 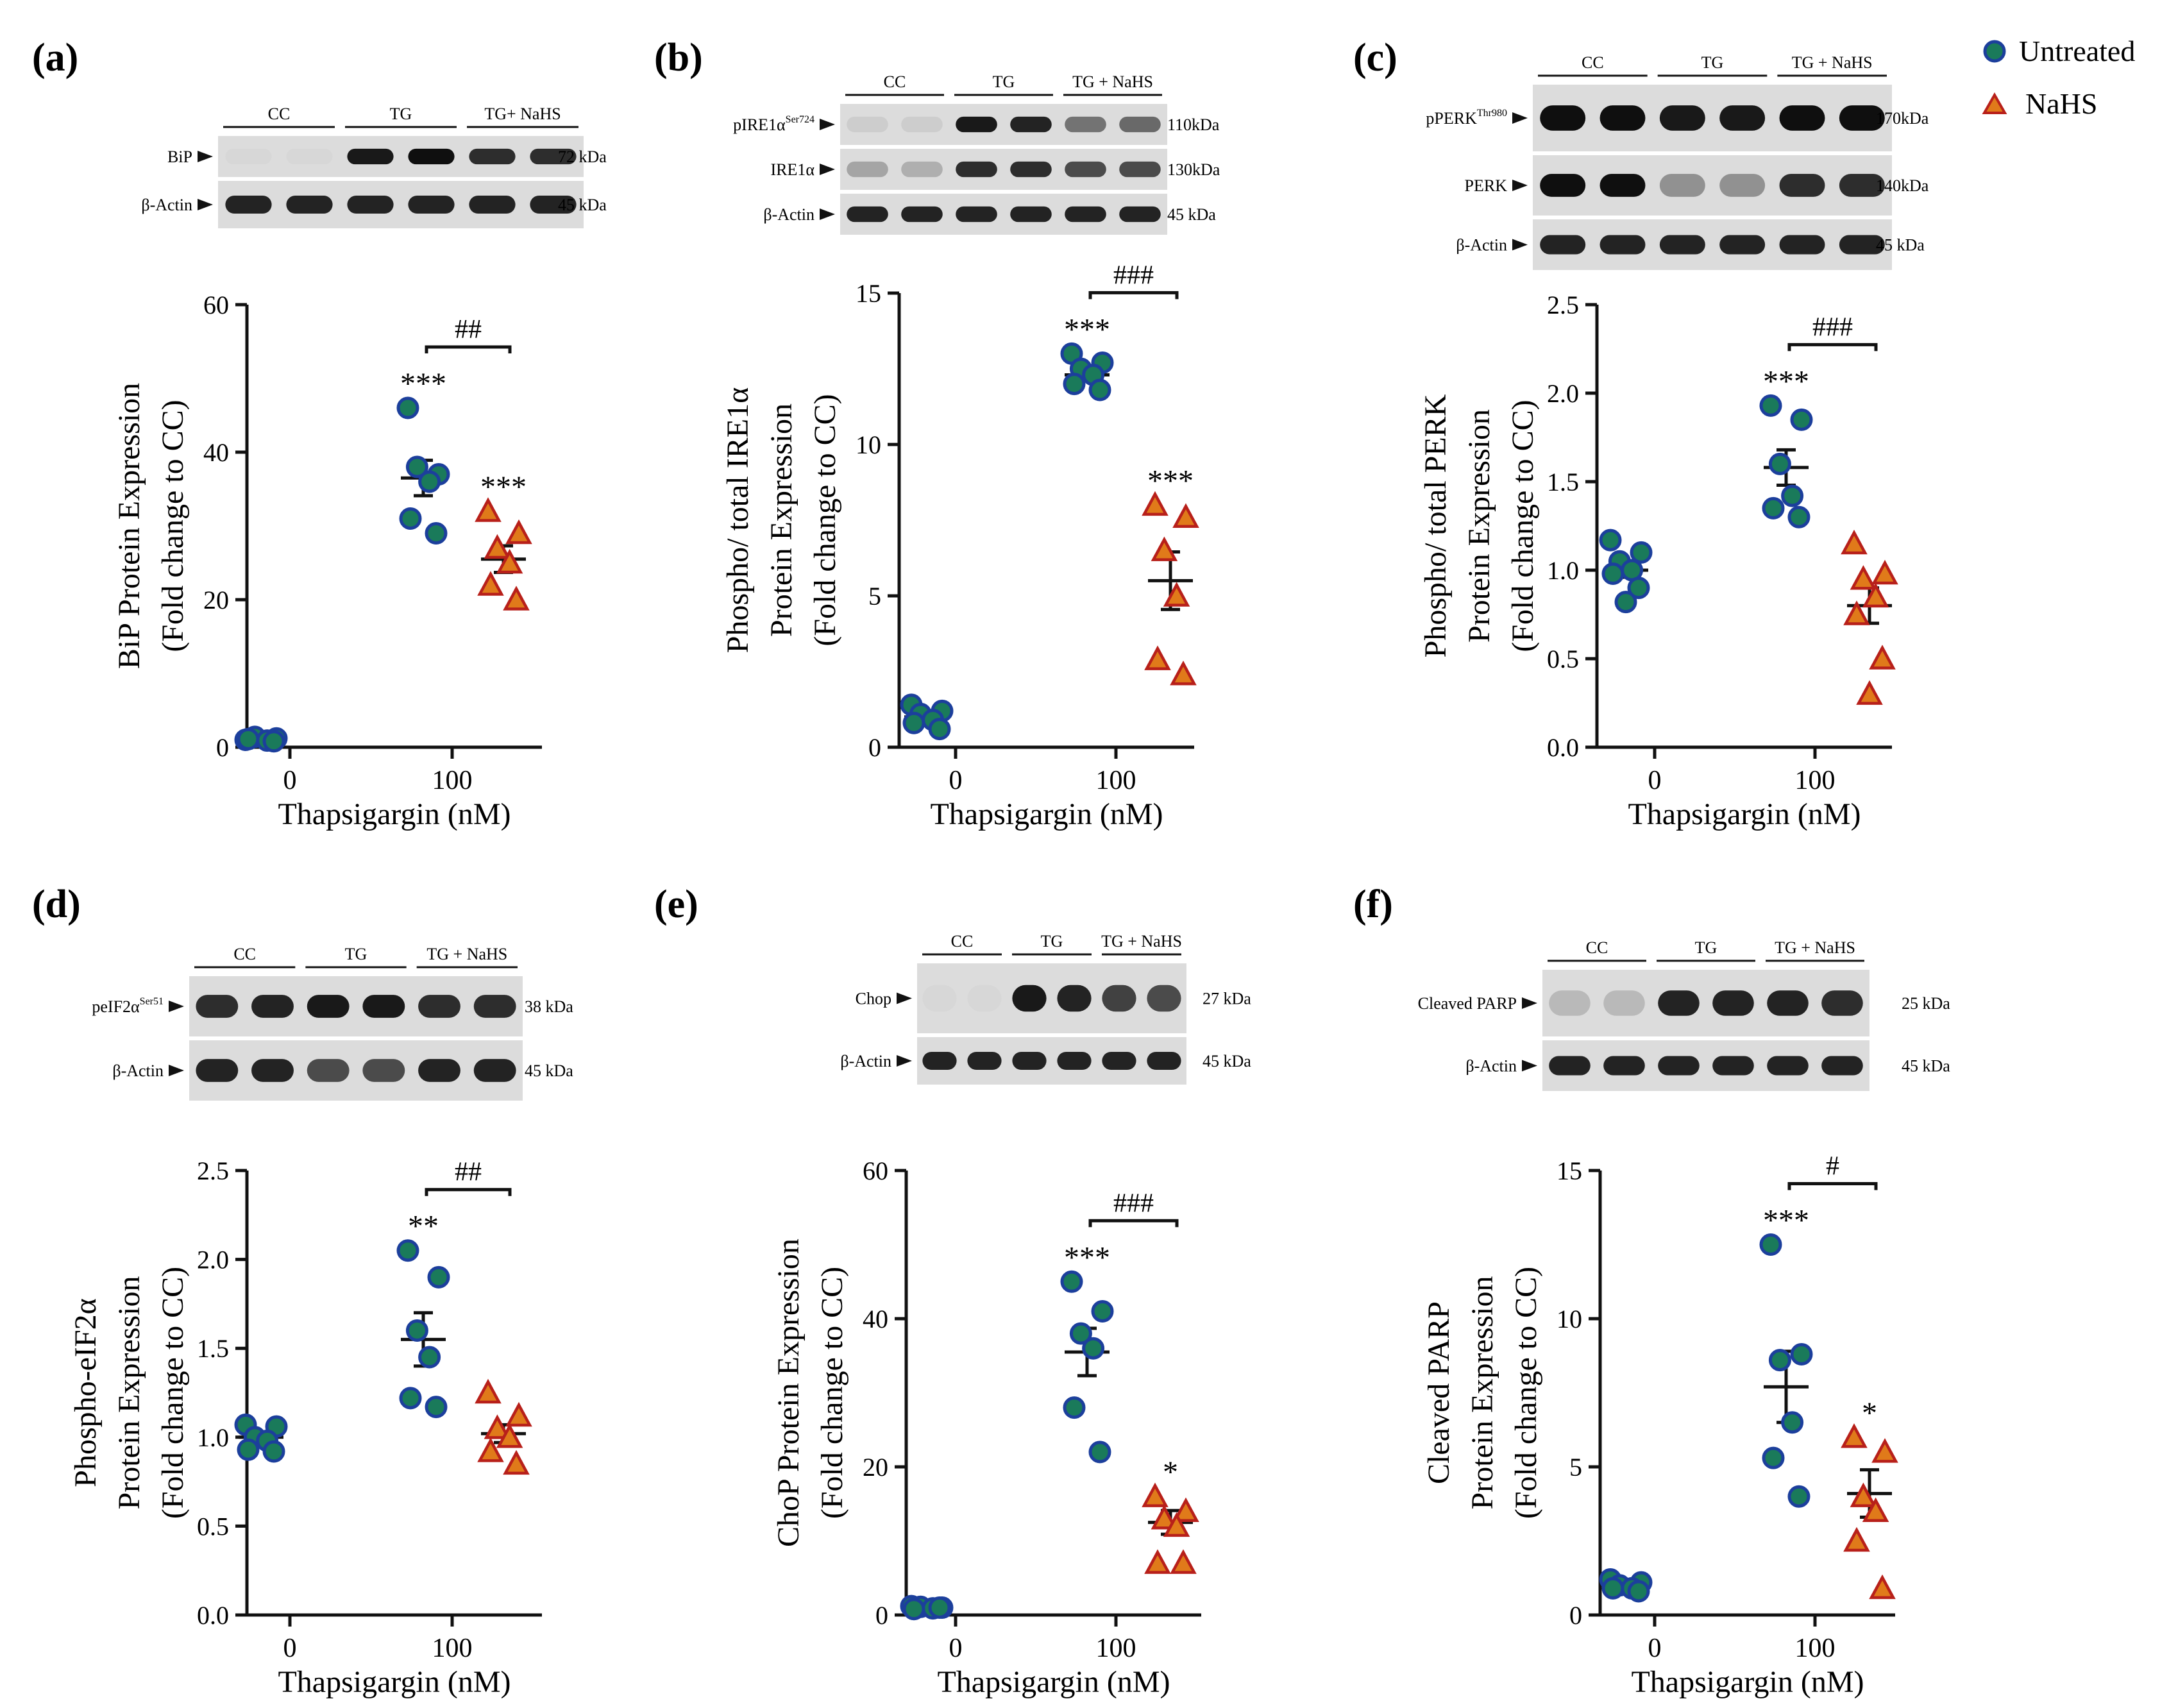 What do you see at coordinates (875, 1467) in the screenshot?
I see `y-tick-label: 20` at bounding box center [875, 1467].